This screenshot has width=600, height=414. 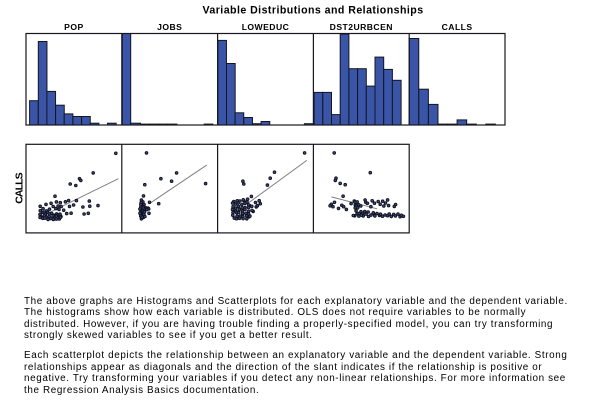 What do you see at coordinates (266, 27) in the screenshot?
I see `svg-text: LOWEDUC` at bounding box center [266, 27].